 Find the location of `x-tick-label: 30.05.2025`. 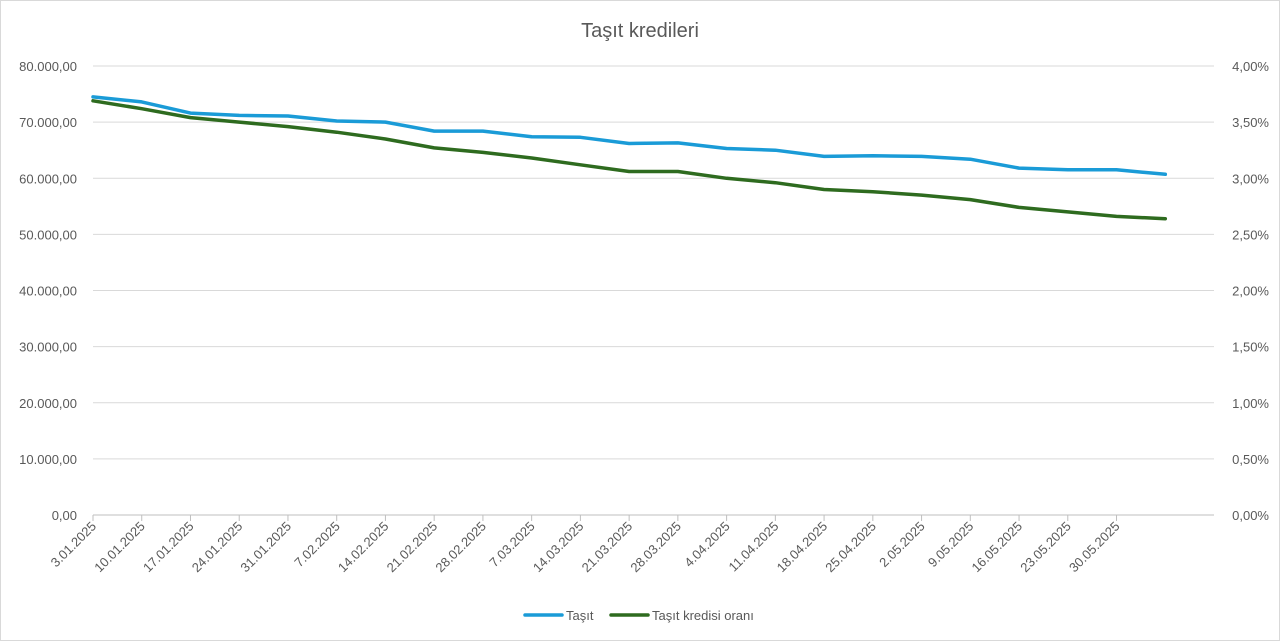

x-tick-label: 30.05.2025 is located at coordinates (1094, 547).